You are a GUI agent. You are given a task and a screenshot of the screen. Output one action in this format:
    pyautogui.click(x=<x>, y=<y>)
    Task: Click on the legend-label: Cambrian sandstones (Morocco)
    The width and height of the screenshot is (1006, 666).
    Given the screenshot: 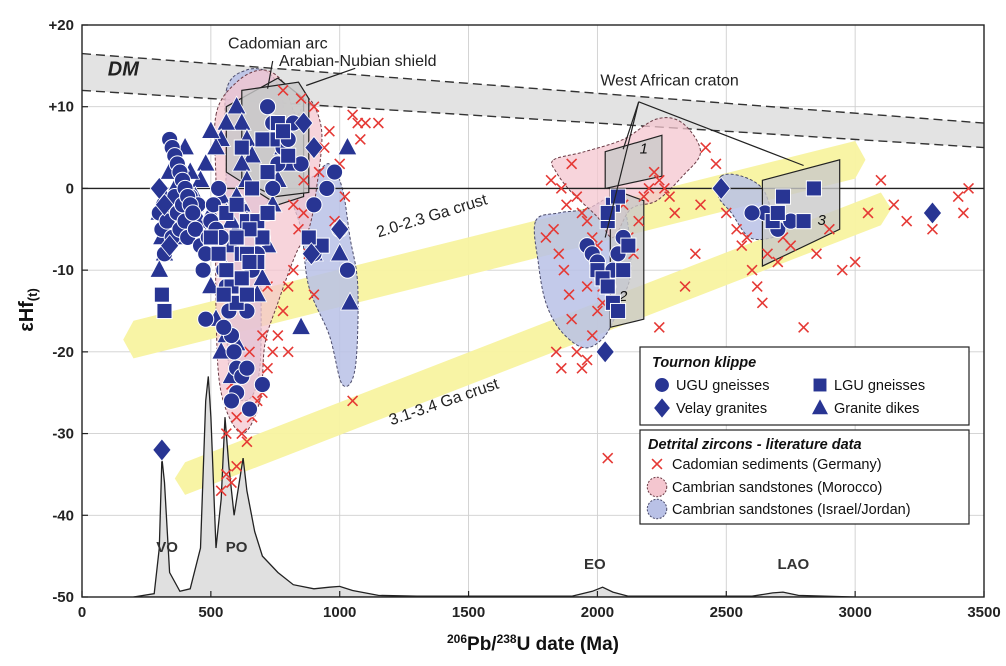 What is the action you would take?
    pyautogui.click(x=777, y=488)
    